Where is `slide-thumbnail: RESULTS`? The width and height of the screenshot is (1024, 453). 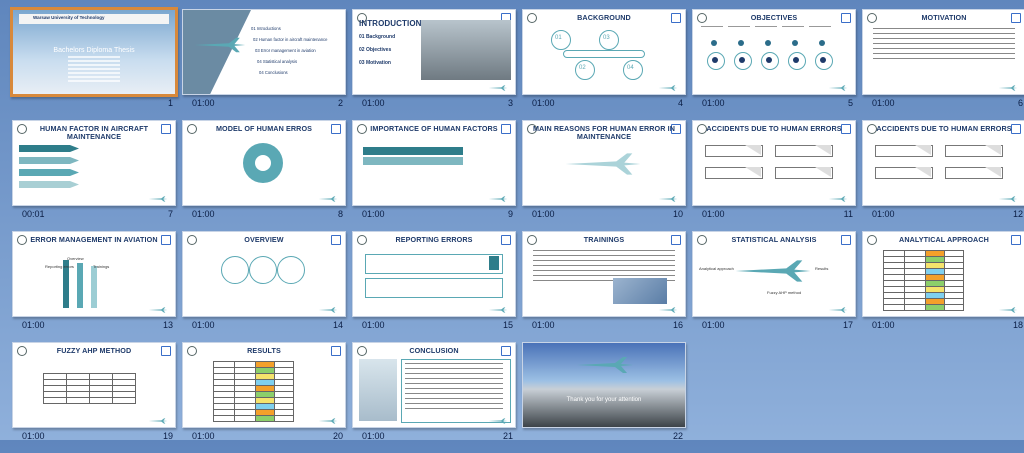
slide-thumbnail: RESULTS is located at coordinates (264, 385).